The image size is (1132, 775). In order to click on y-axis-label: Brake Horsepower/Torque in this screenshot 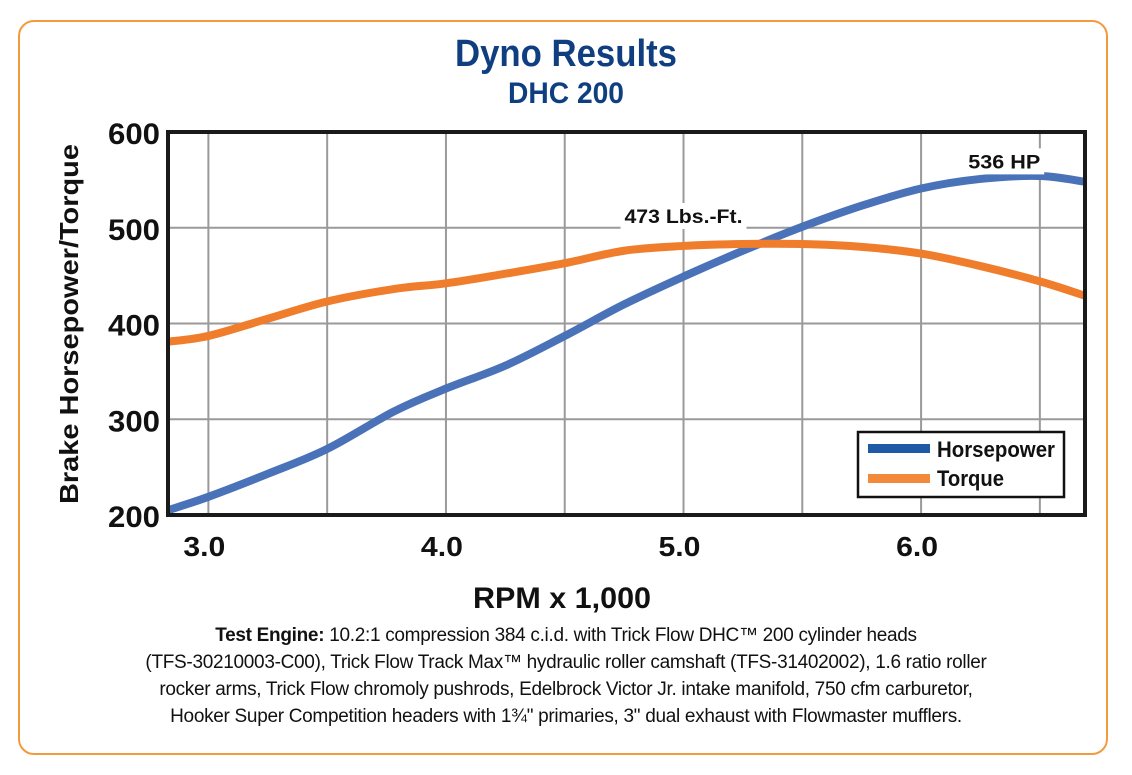, I will do `click(69, 324)`.